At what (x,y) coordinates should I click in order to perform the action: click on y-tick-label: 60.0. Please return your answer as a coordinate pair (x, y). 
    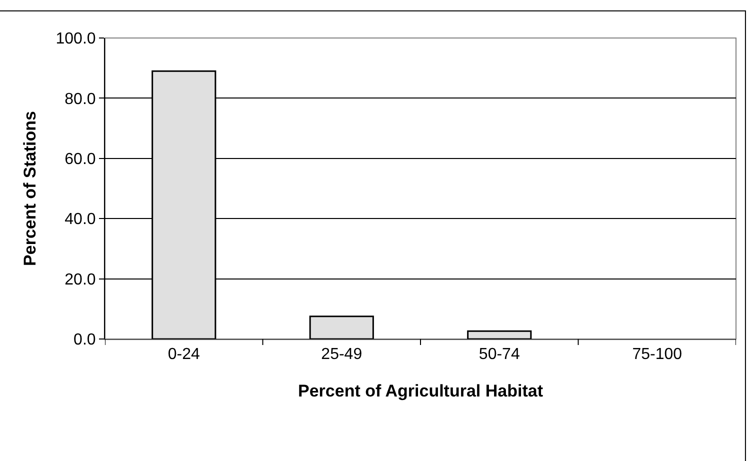
    Looking at the image, I should click on (80, 159).